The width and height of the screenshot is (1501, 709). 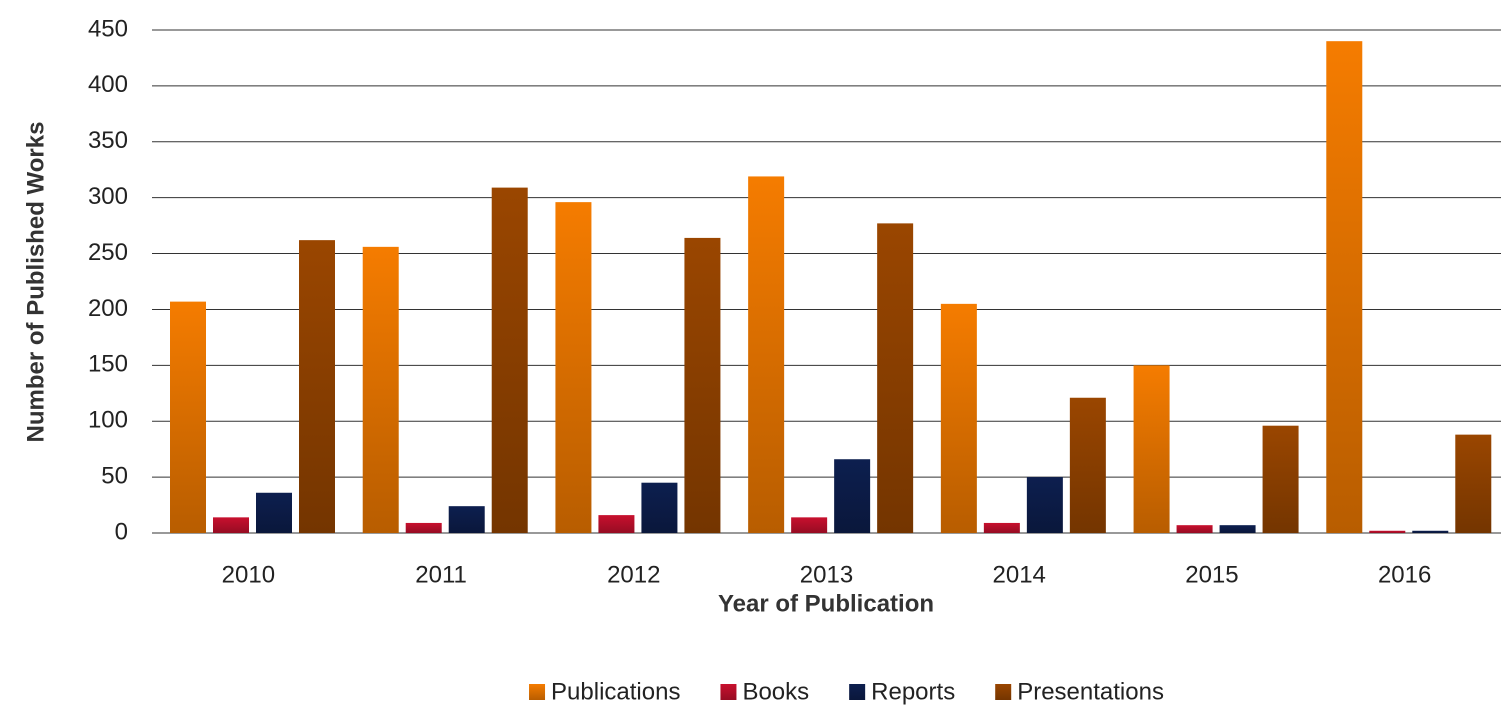 What do you see at coordinates (1019, 574) in the screenshot?
I see `x-tick-label: 2014` at bounding box center [1019, 574].